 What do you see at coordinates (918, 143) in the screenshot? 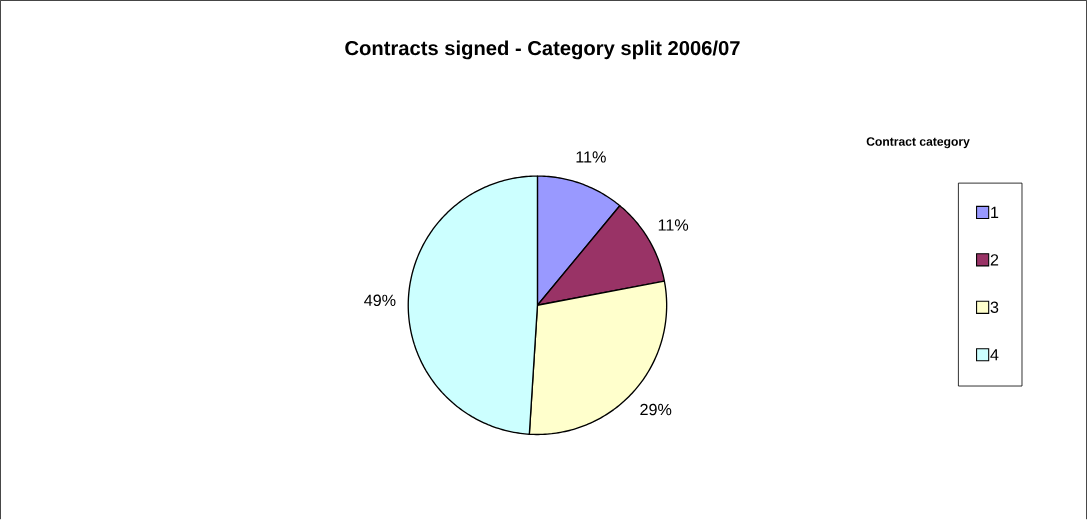
I see `legend-title: Contract category` at bounding box center [918, 143].